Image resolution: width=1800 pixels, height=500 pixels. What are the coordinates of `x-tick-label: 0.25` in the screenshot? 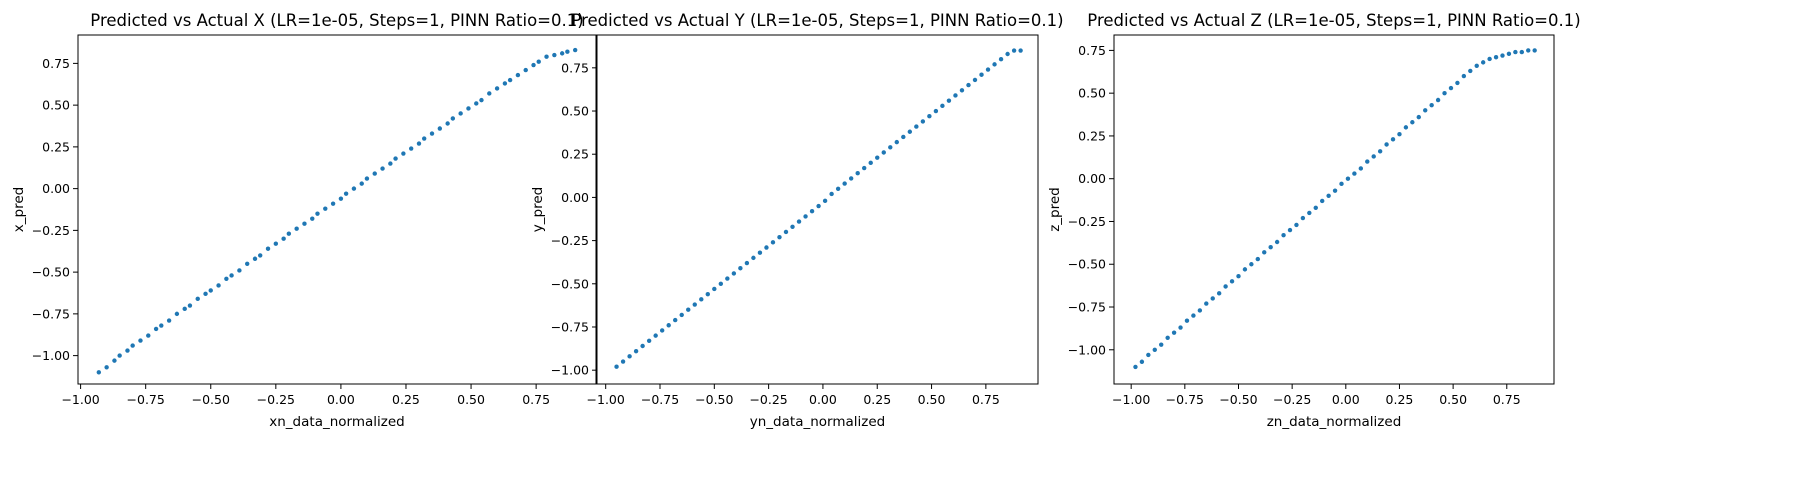 It's located at (406, 399).